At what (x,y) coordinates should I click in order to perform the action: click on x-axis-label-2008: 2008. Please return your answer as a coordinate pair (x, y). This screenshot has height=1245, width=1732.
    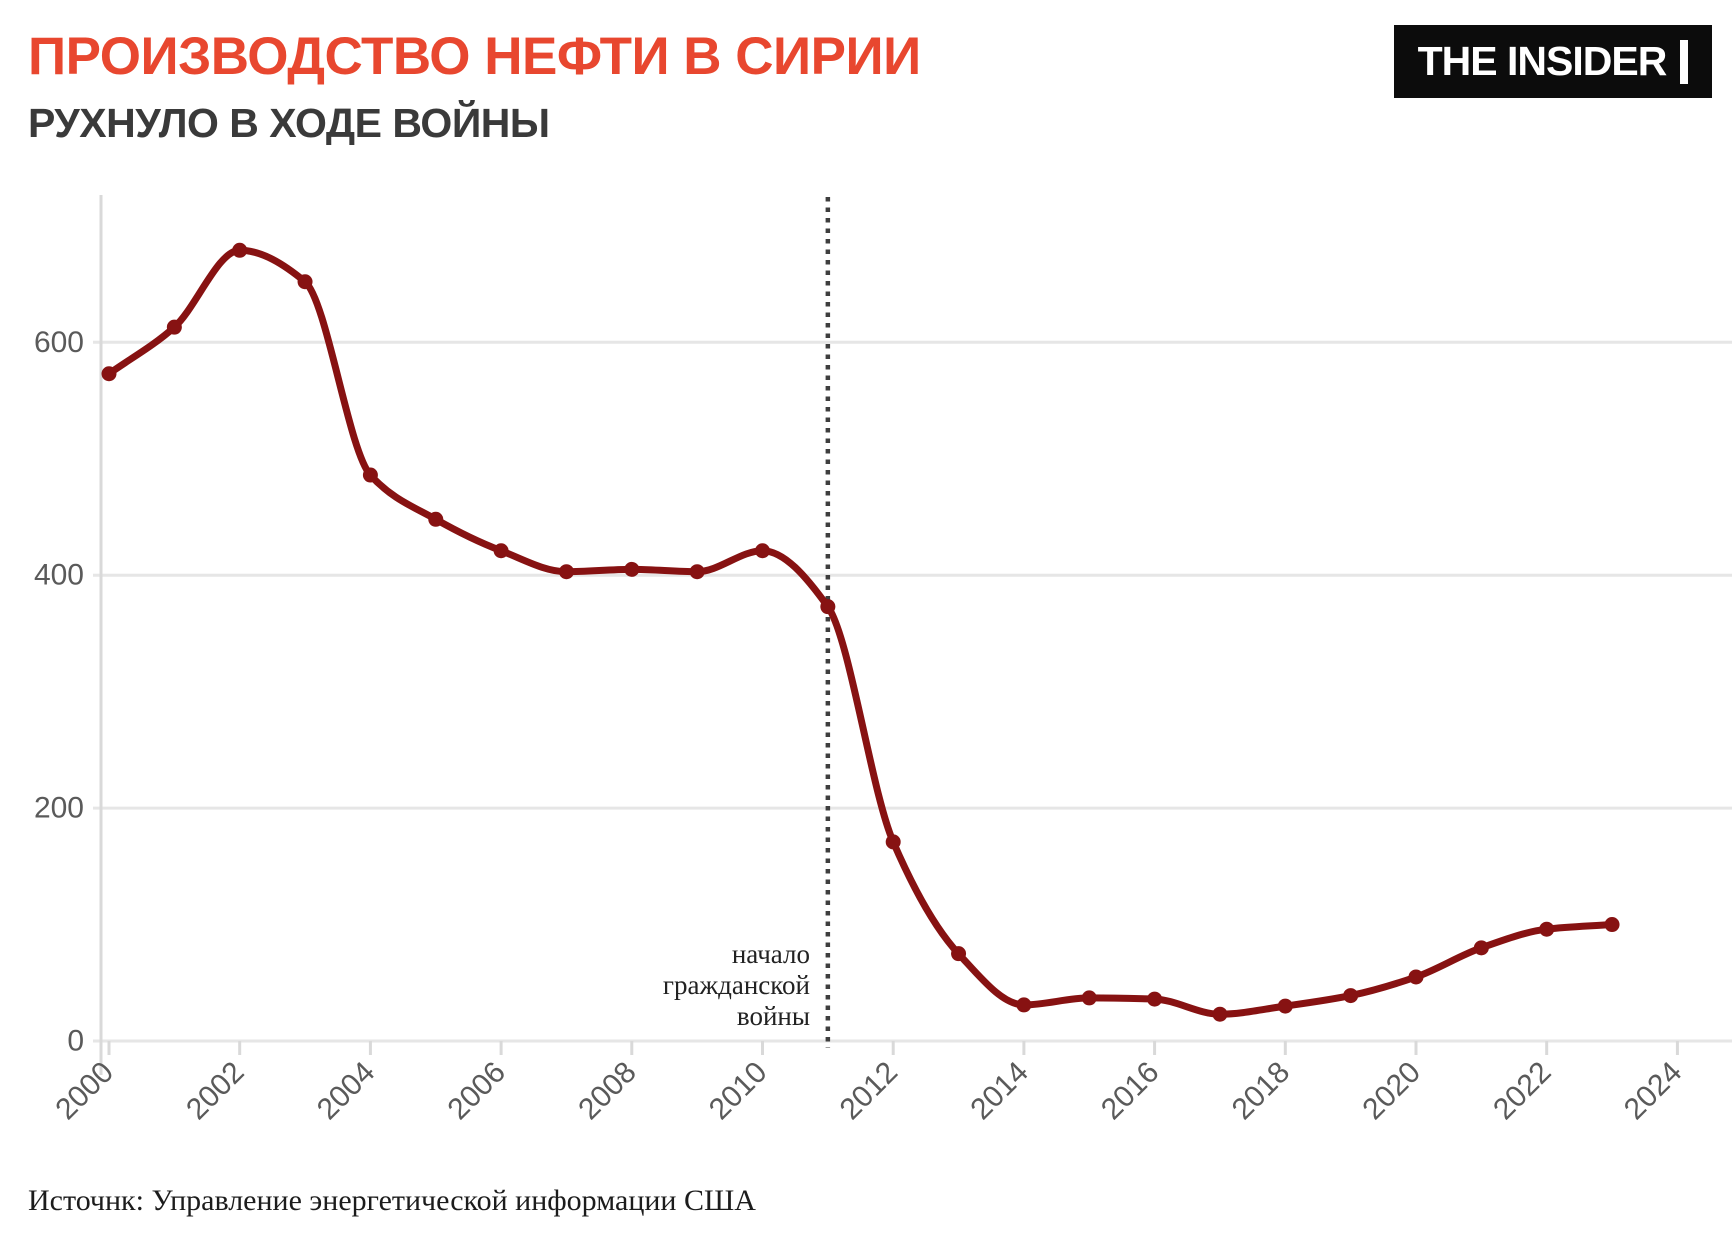
    Looking at the image, I should click on (607, 1091).